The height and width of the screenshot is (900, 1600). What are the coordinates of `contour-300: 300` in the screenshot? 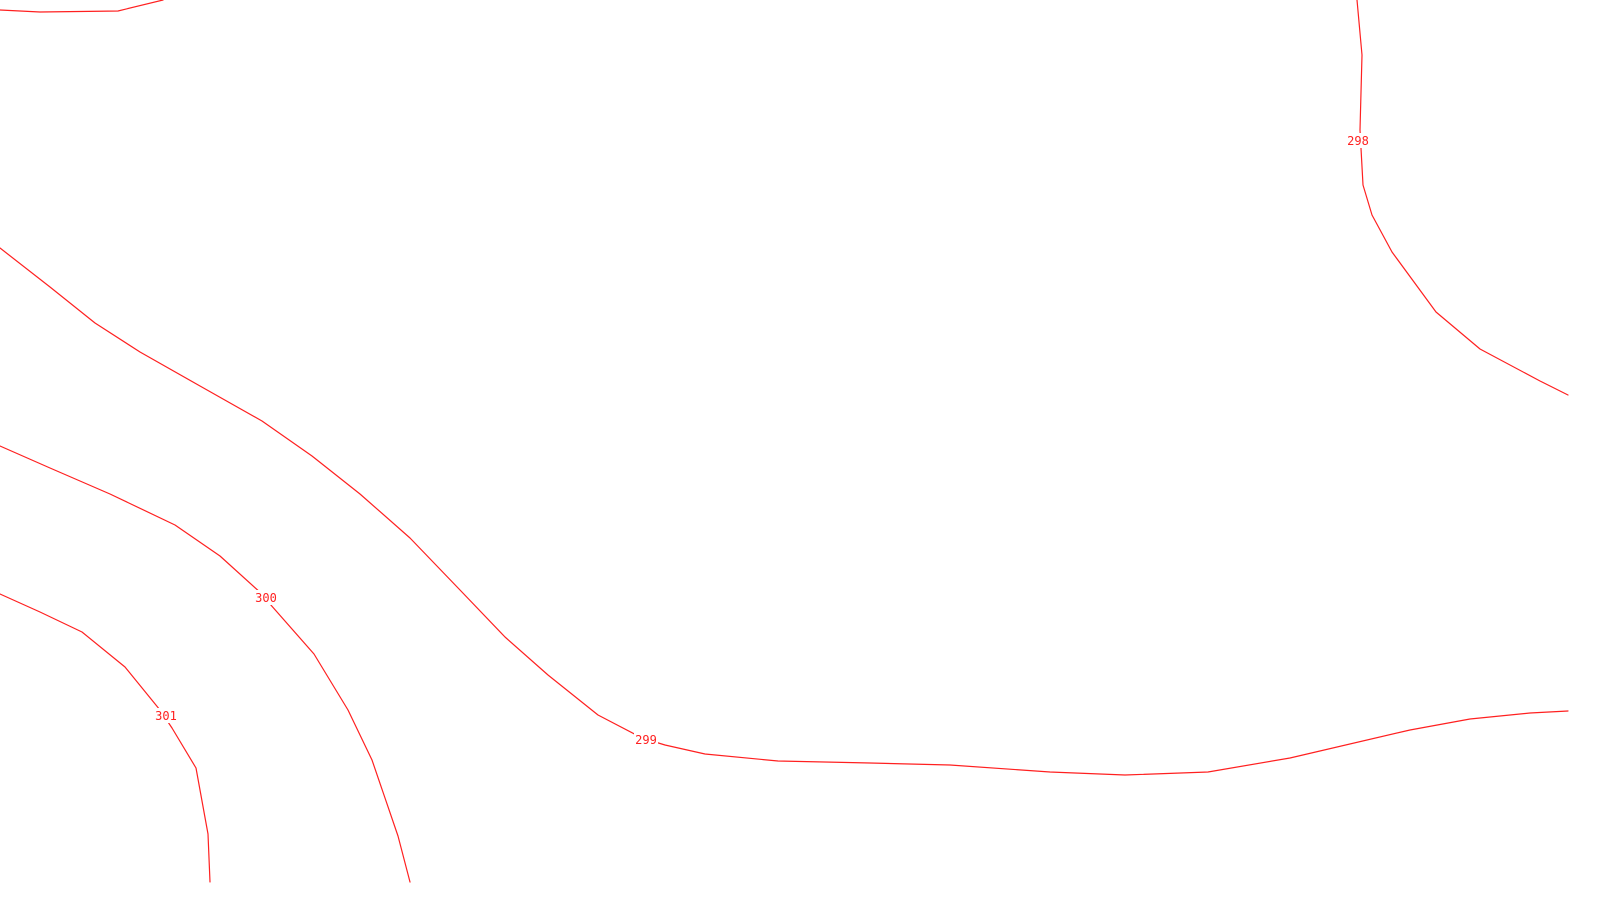 It's located at (205, 664).